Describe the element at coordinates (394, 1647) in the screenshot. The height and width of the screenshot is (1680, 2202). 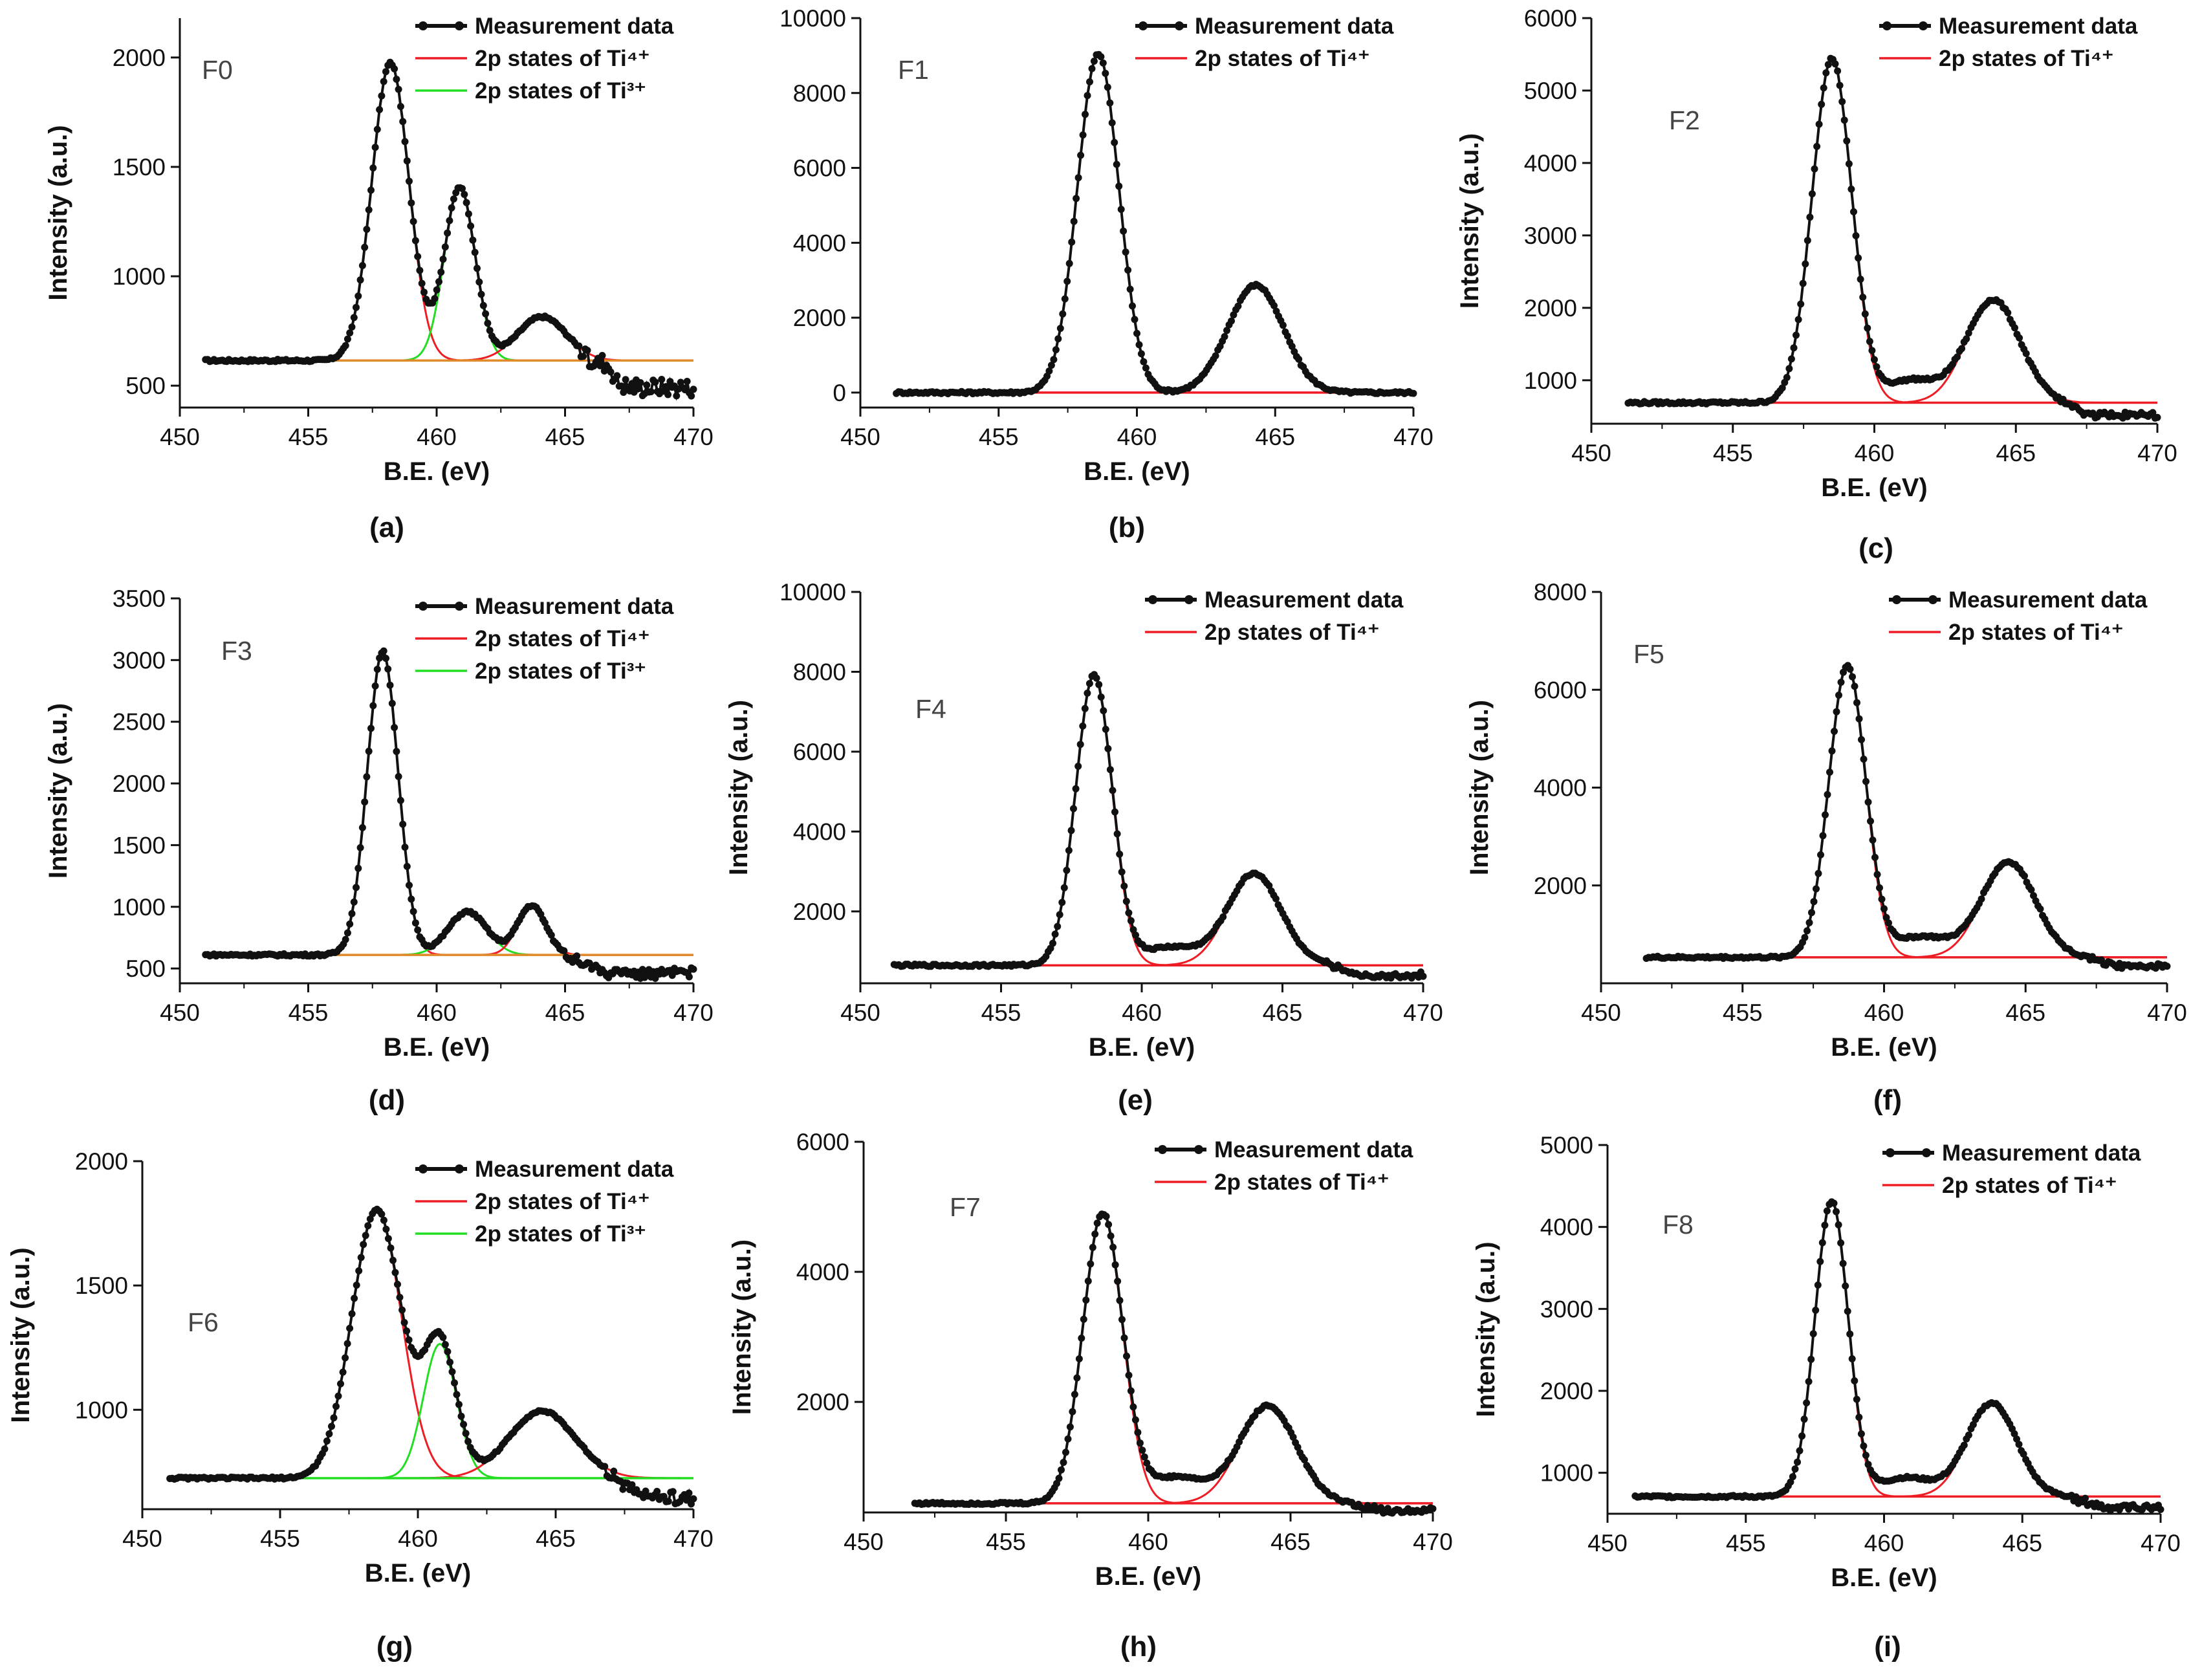
I see `panel-caption: (g)` at that location.